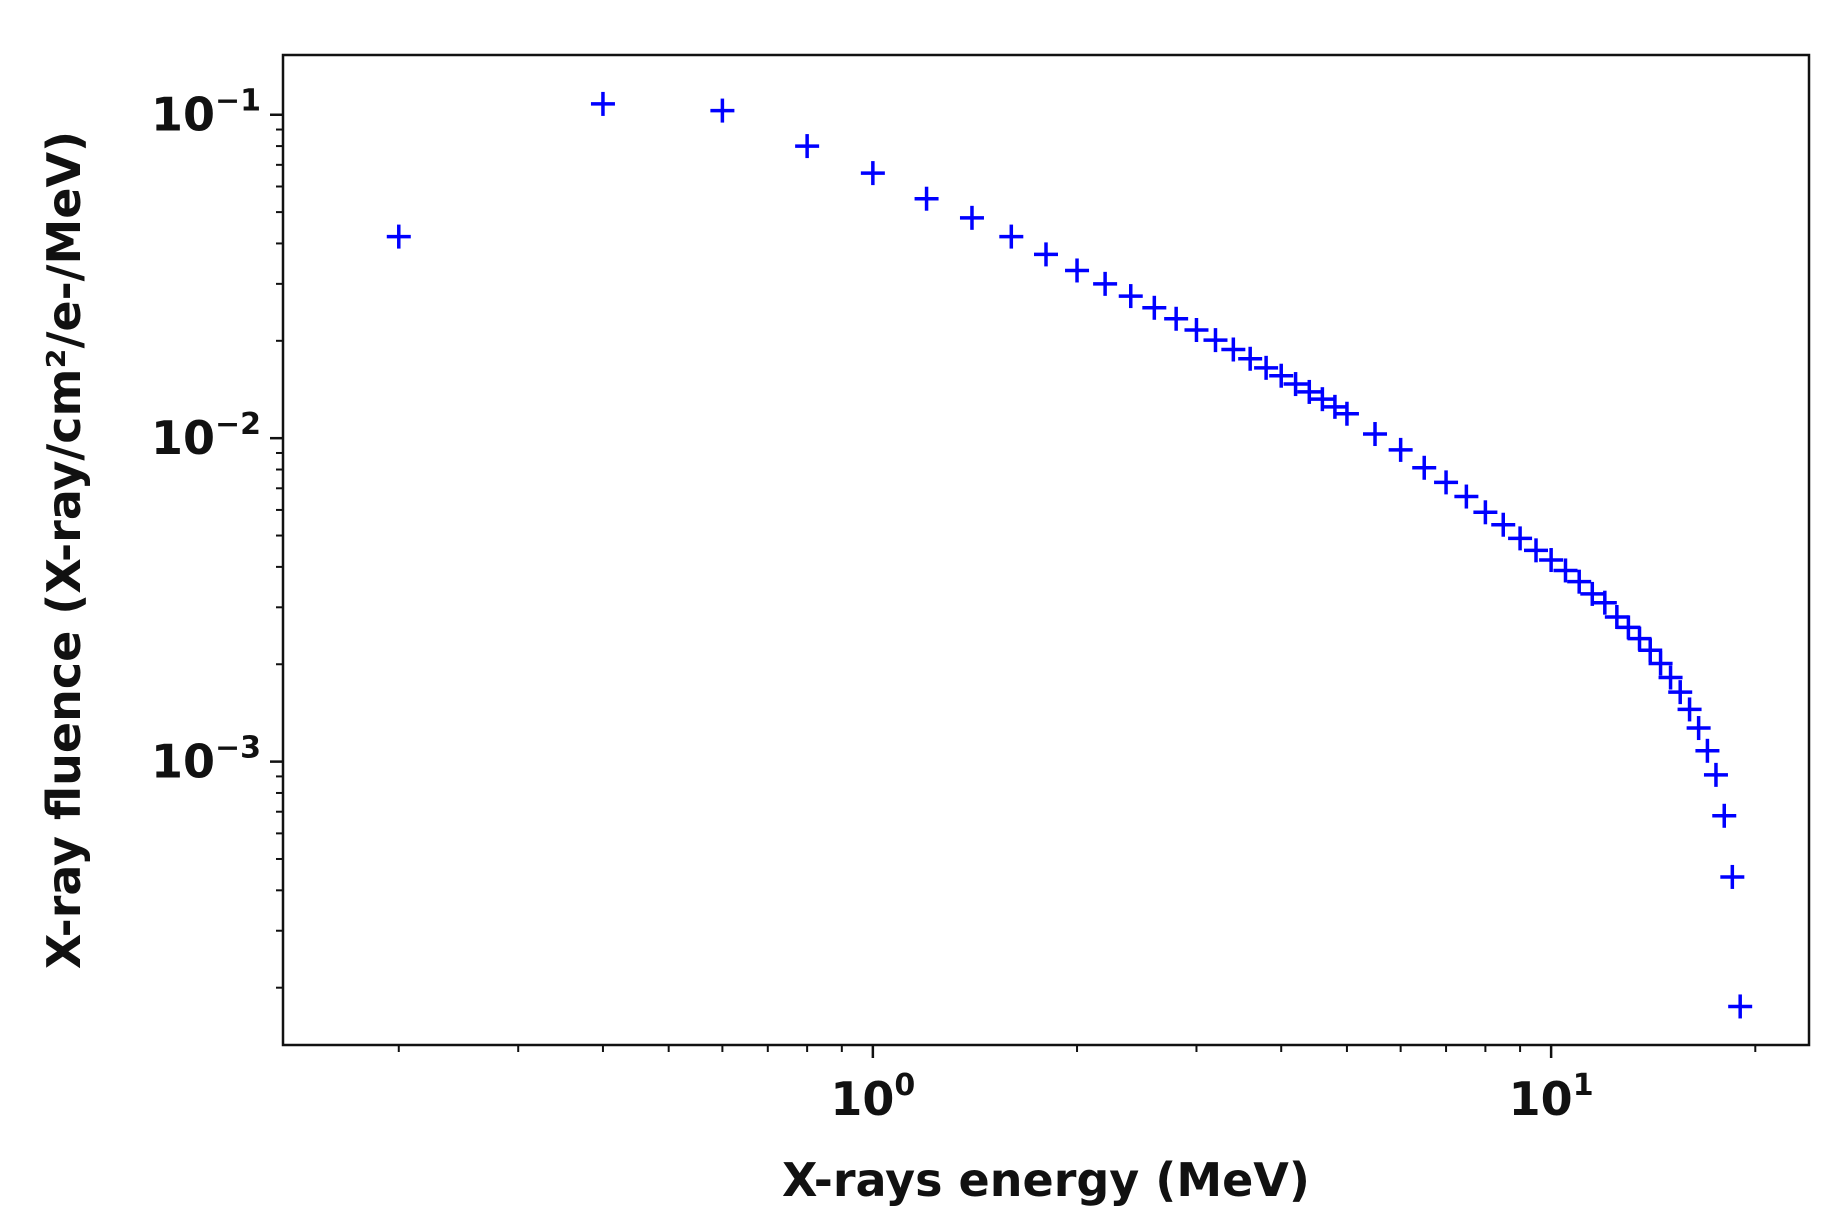 This screenshot has height=1228, width=1841. Describe the element at coordinates (1551, 1097) in the screenshot. I see `x-tick-label: 101` at that location.